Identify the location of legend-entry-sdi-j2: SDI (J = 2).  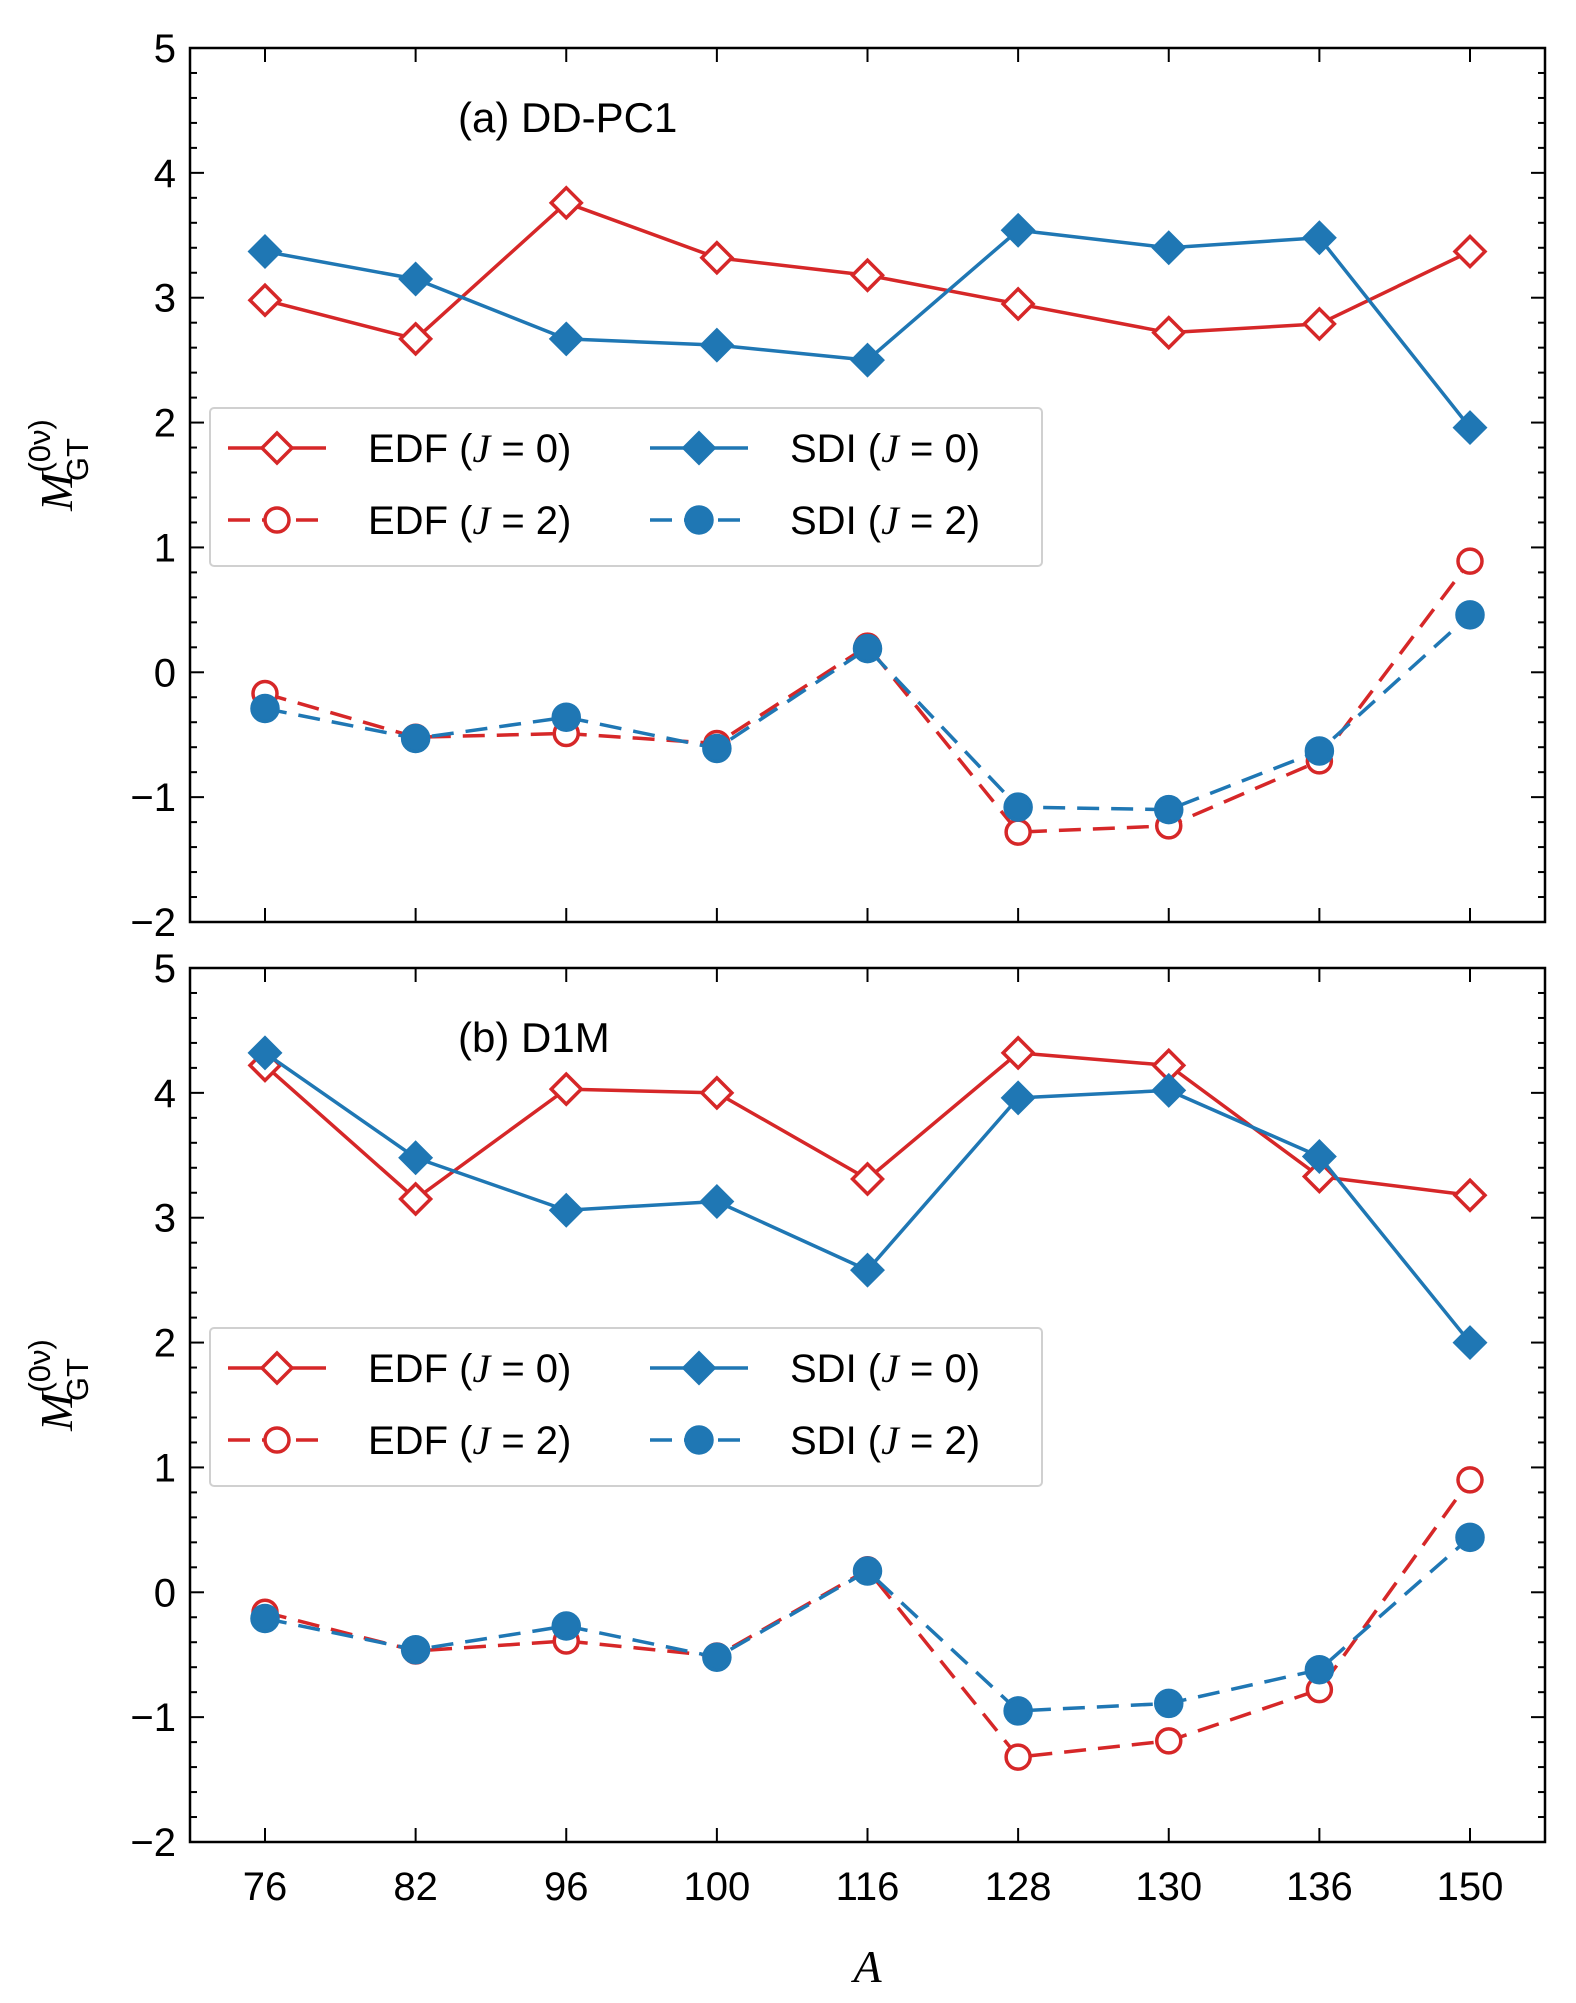
(815, 1440).